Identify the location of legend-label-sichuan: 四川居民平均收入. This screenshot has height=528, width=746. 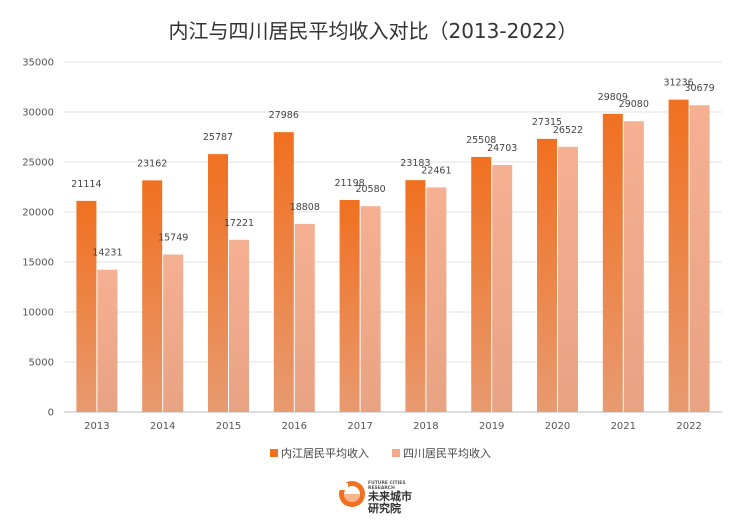
(447, 453).